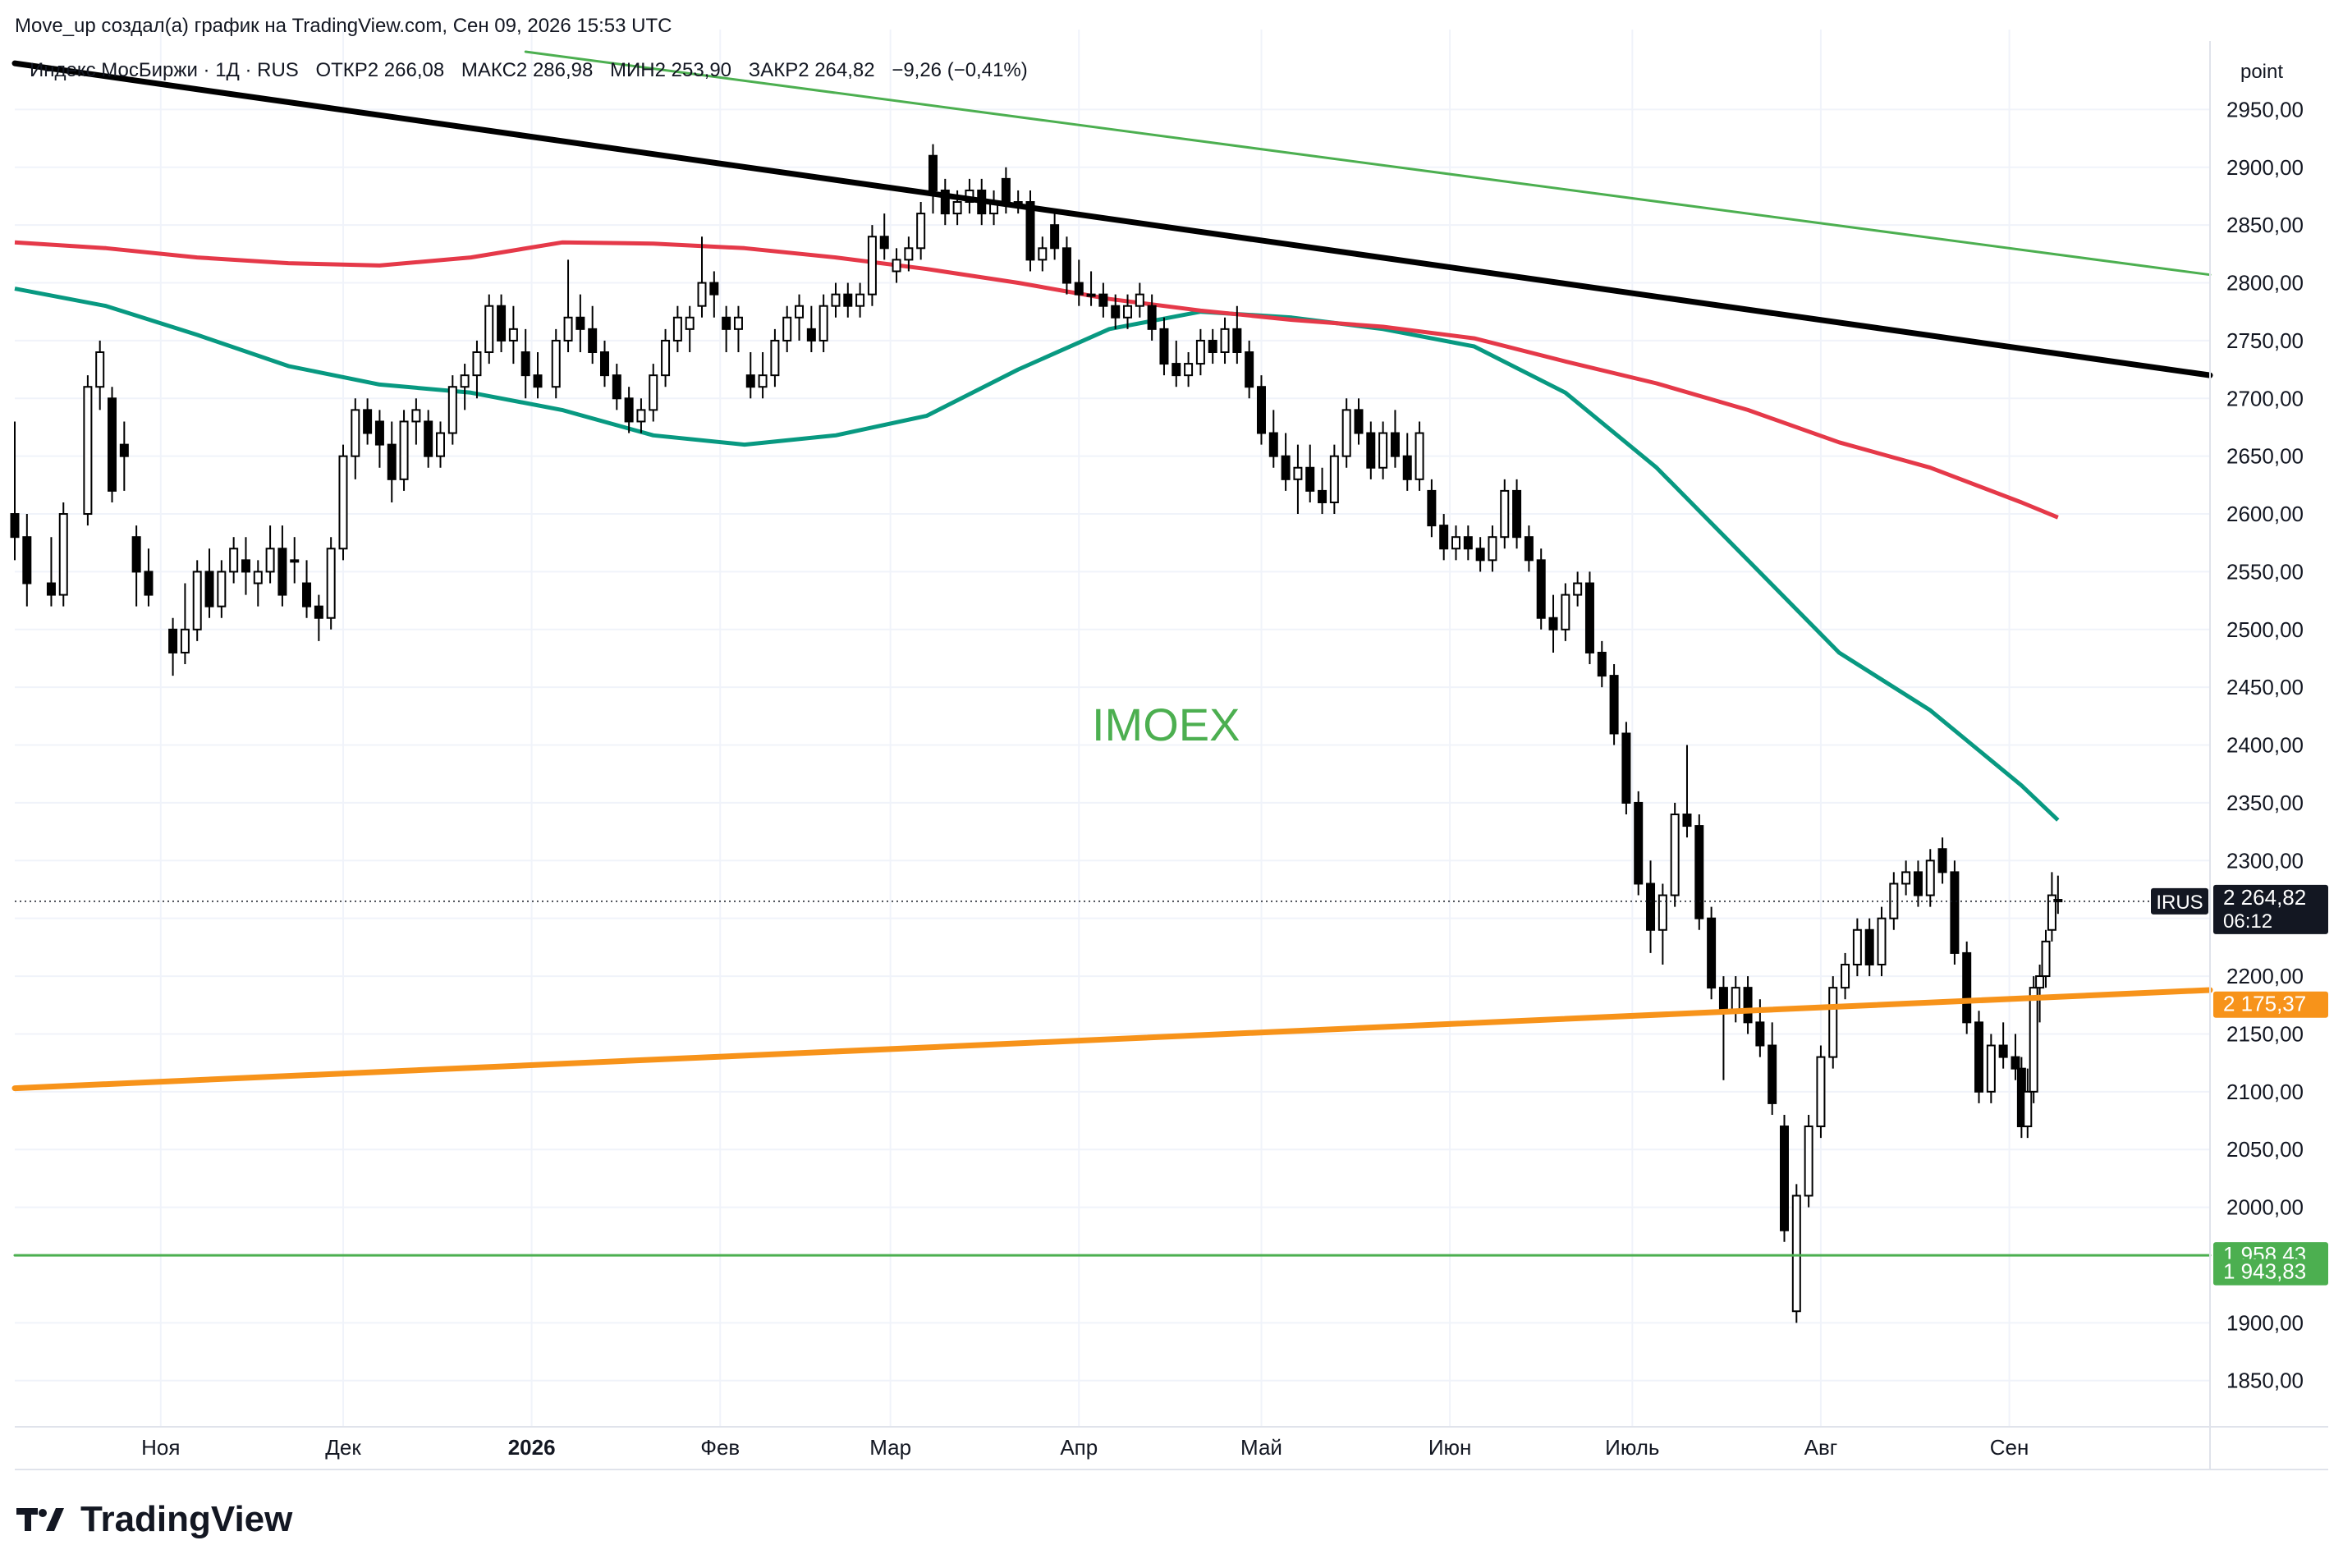  What do you see at coordinates (154, 1519) in the screenshot?
I see `tradingview-brand: TradingView` at bounding box center [154, 1519].